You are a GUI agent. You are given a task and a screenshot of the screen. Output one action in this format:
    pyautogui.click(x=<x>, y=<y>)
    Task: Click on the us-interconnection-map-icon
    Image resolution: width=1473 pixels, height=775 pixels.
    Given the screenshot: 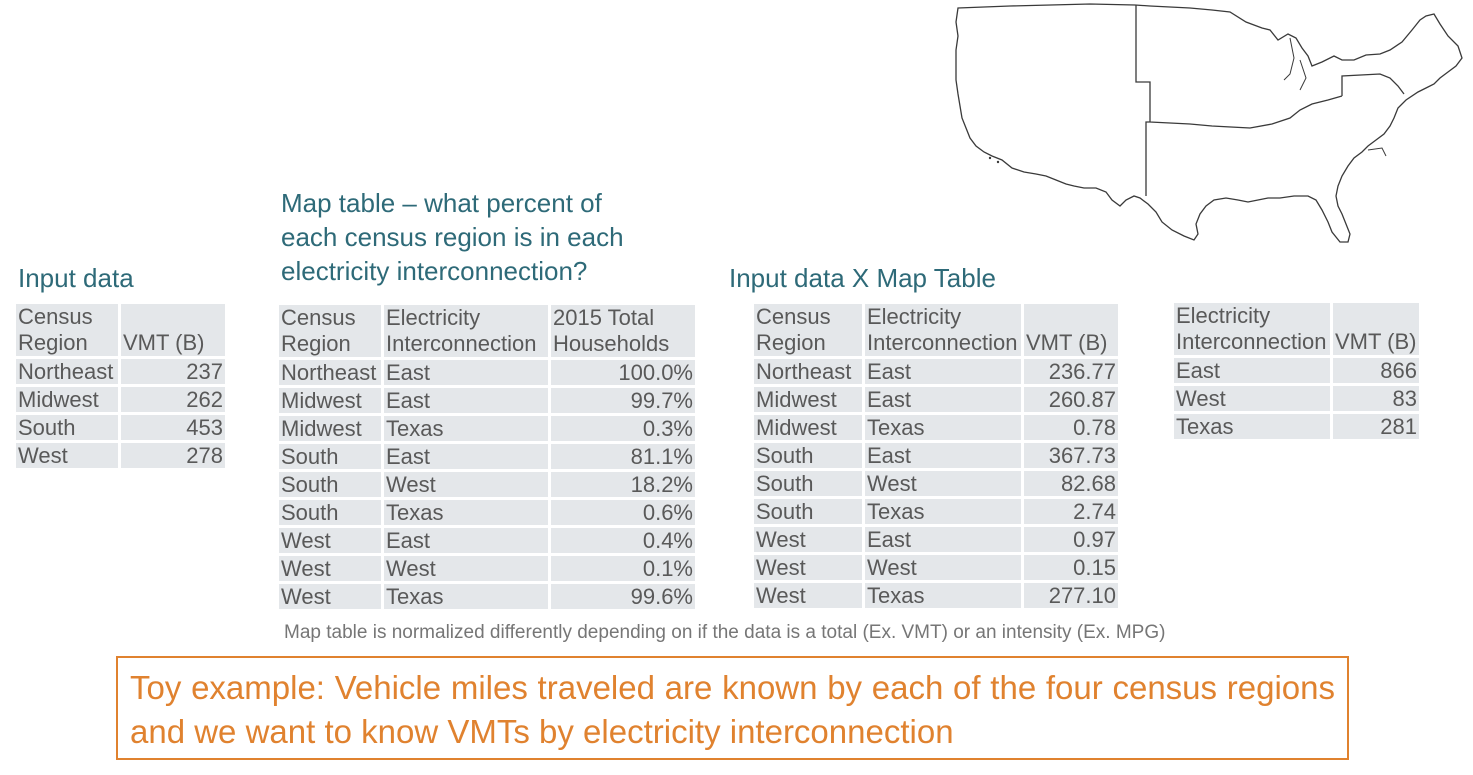 What is the action you would take?
    pyautogui.click(x=1209, y=123)
    